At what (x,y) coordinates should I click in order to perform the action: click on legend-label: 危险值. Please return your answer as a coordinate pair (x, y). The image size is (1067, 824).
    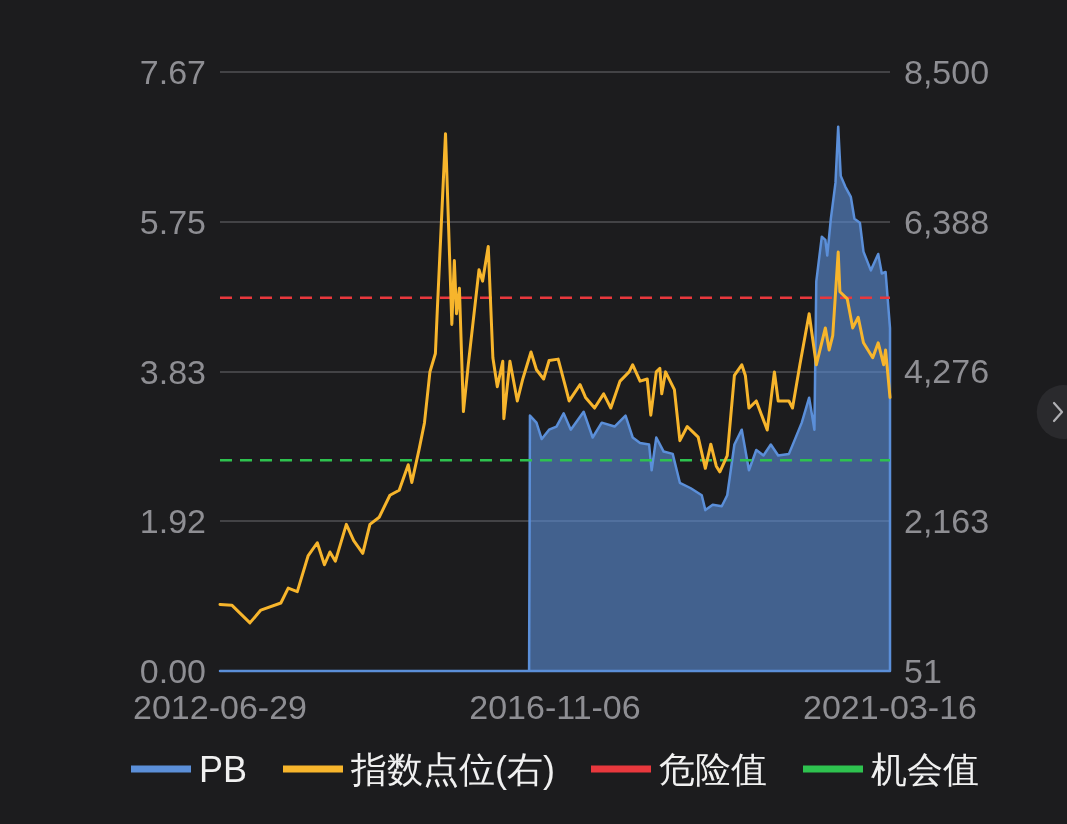
    Looking at the image, I should click on (713, 769).